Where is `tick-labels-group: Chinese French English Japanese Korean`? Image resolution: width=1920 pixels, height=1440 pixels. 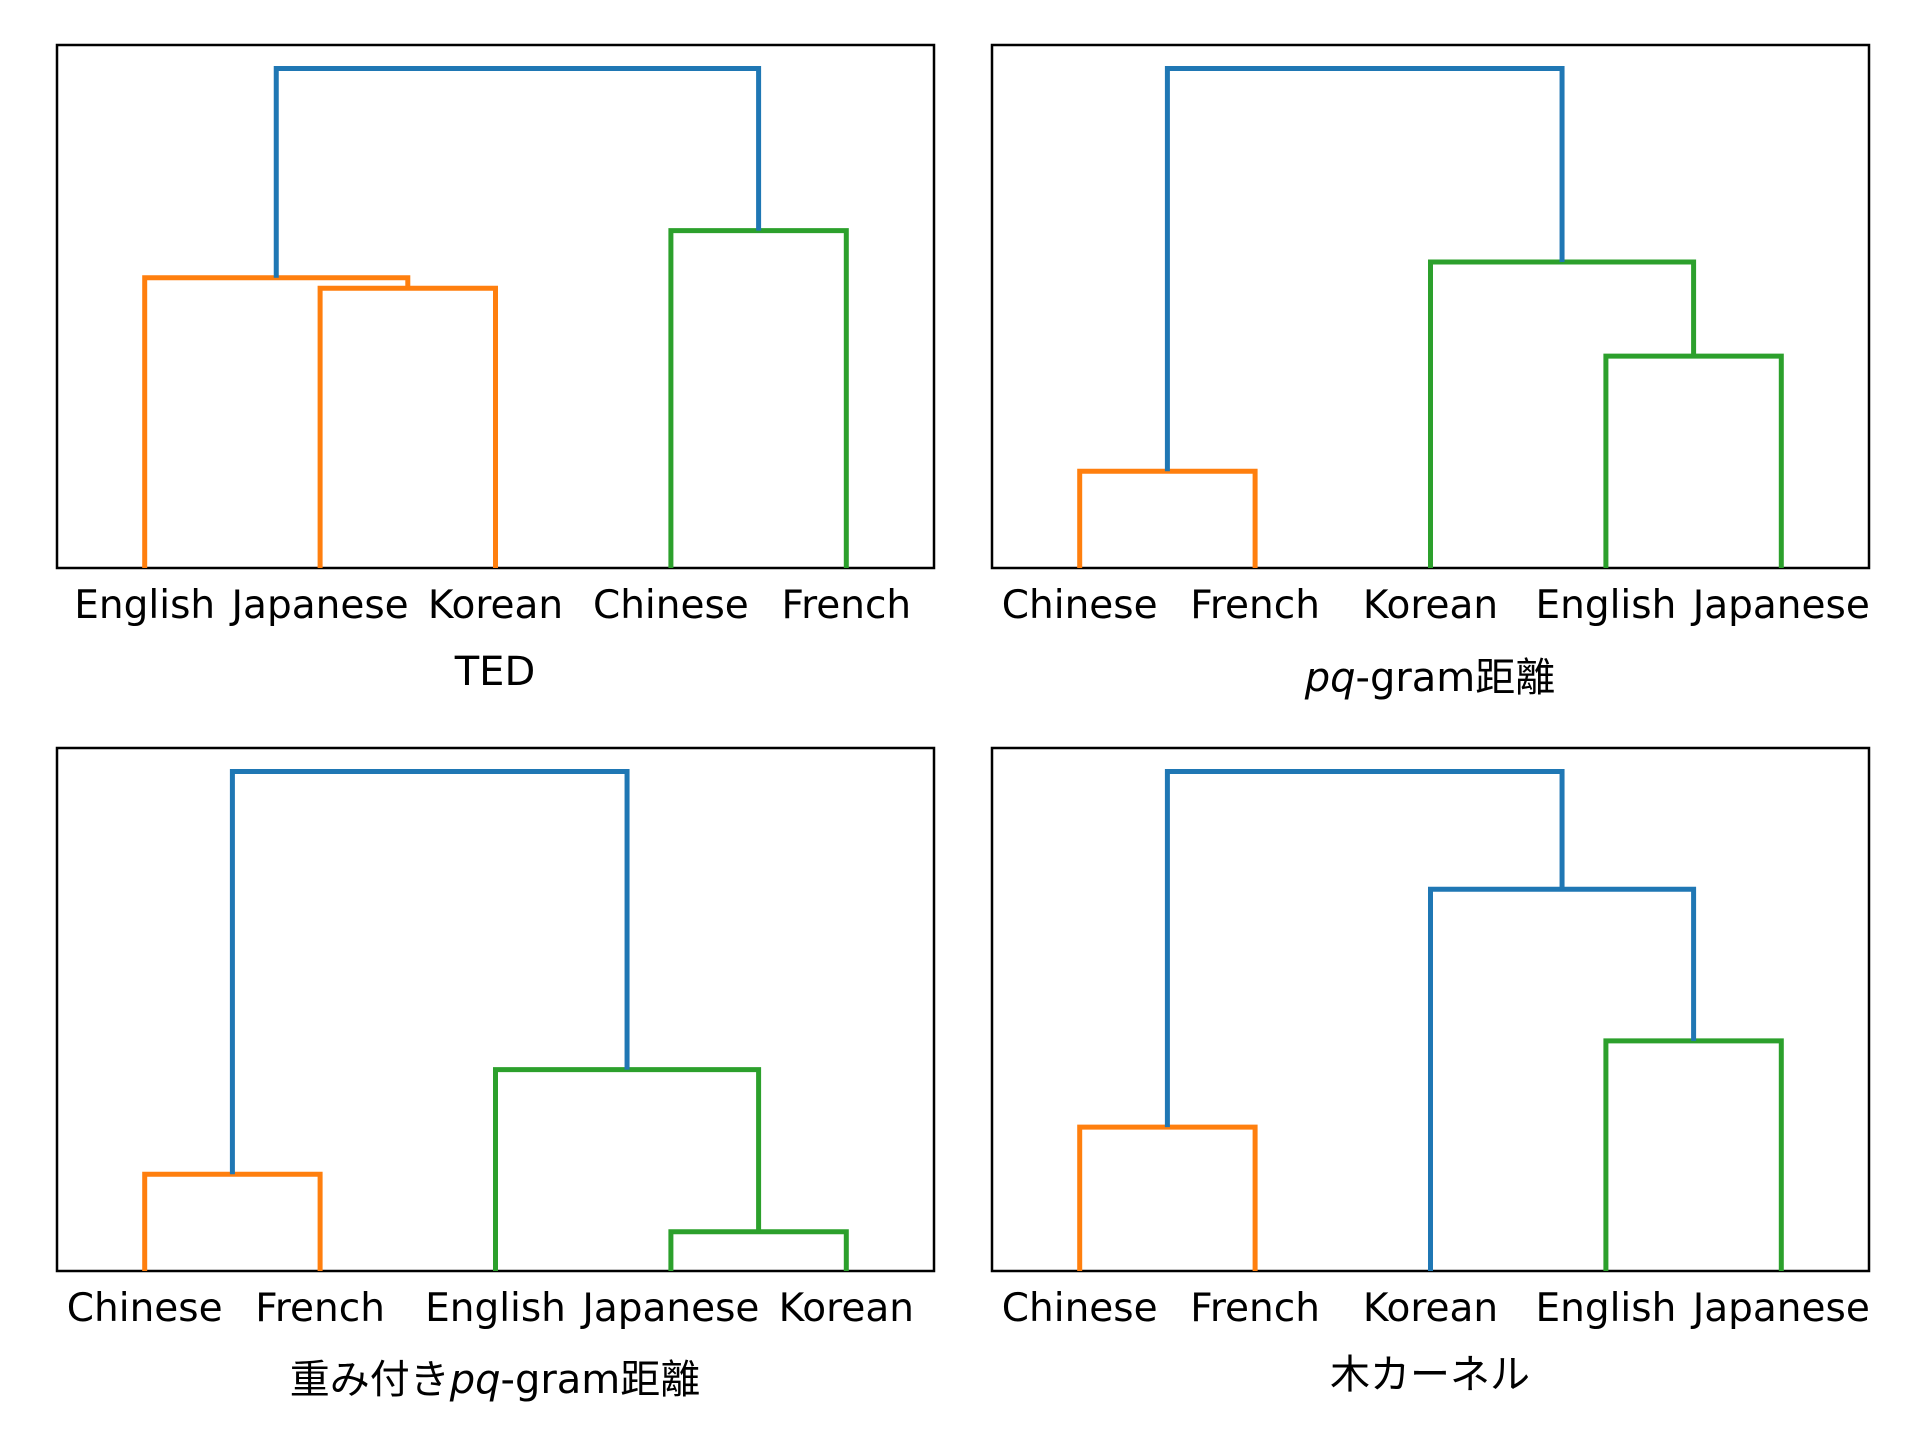 tick-labels-group: Chinese French English Japanese Korean is located at coordinates (490, 1308).